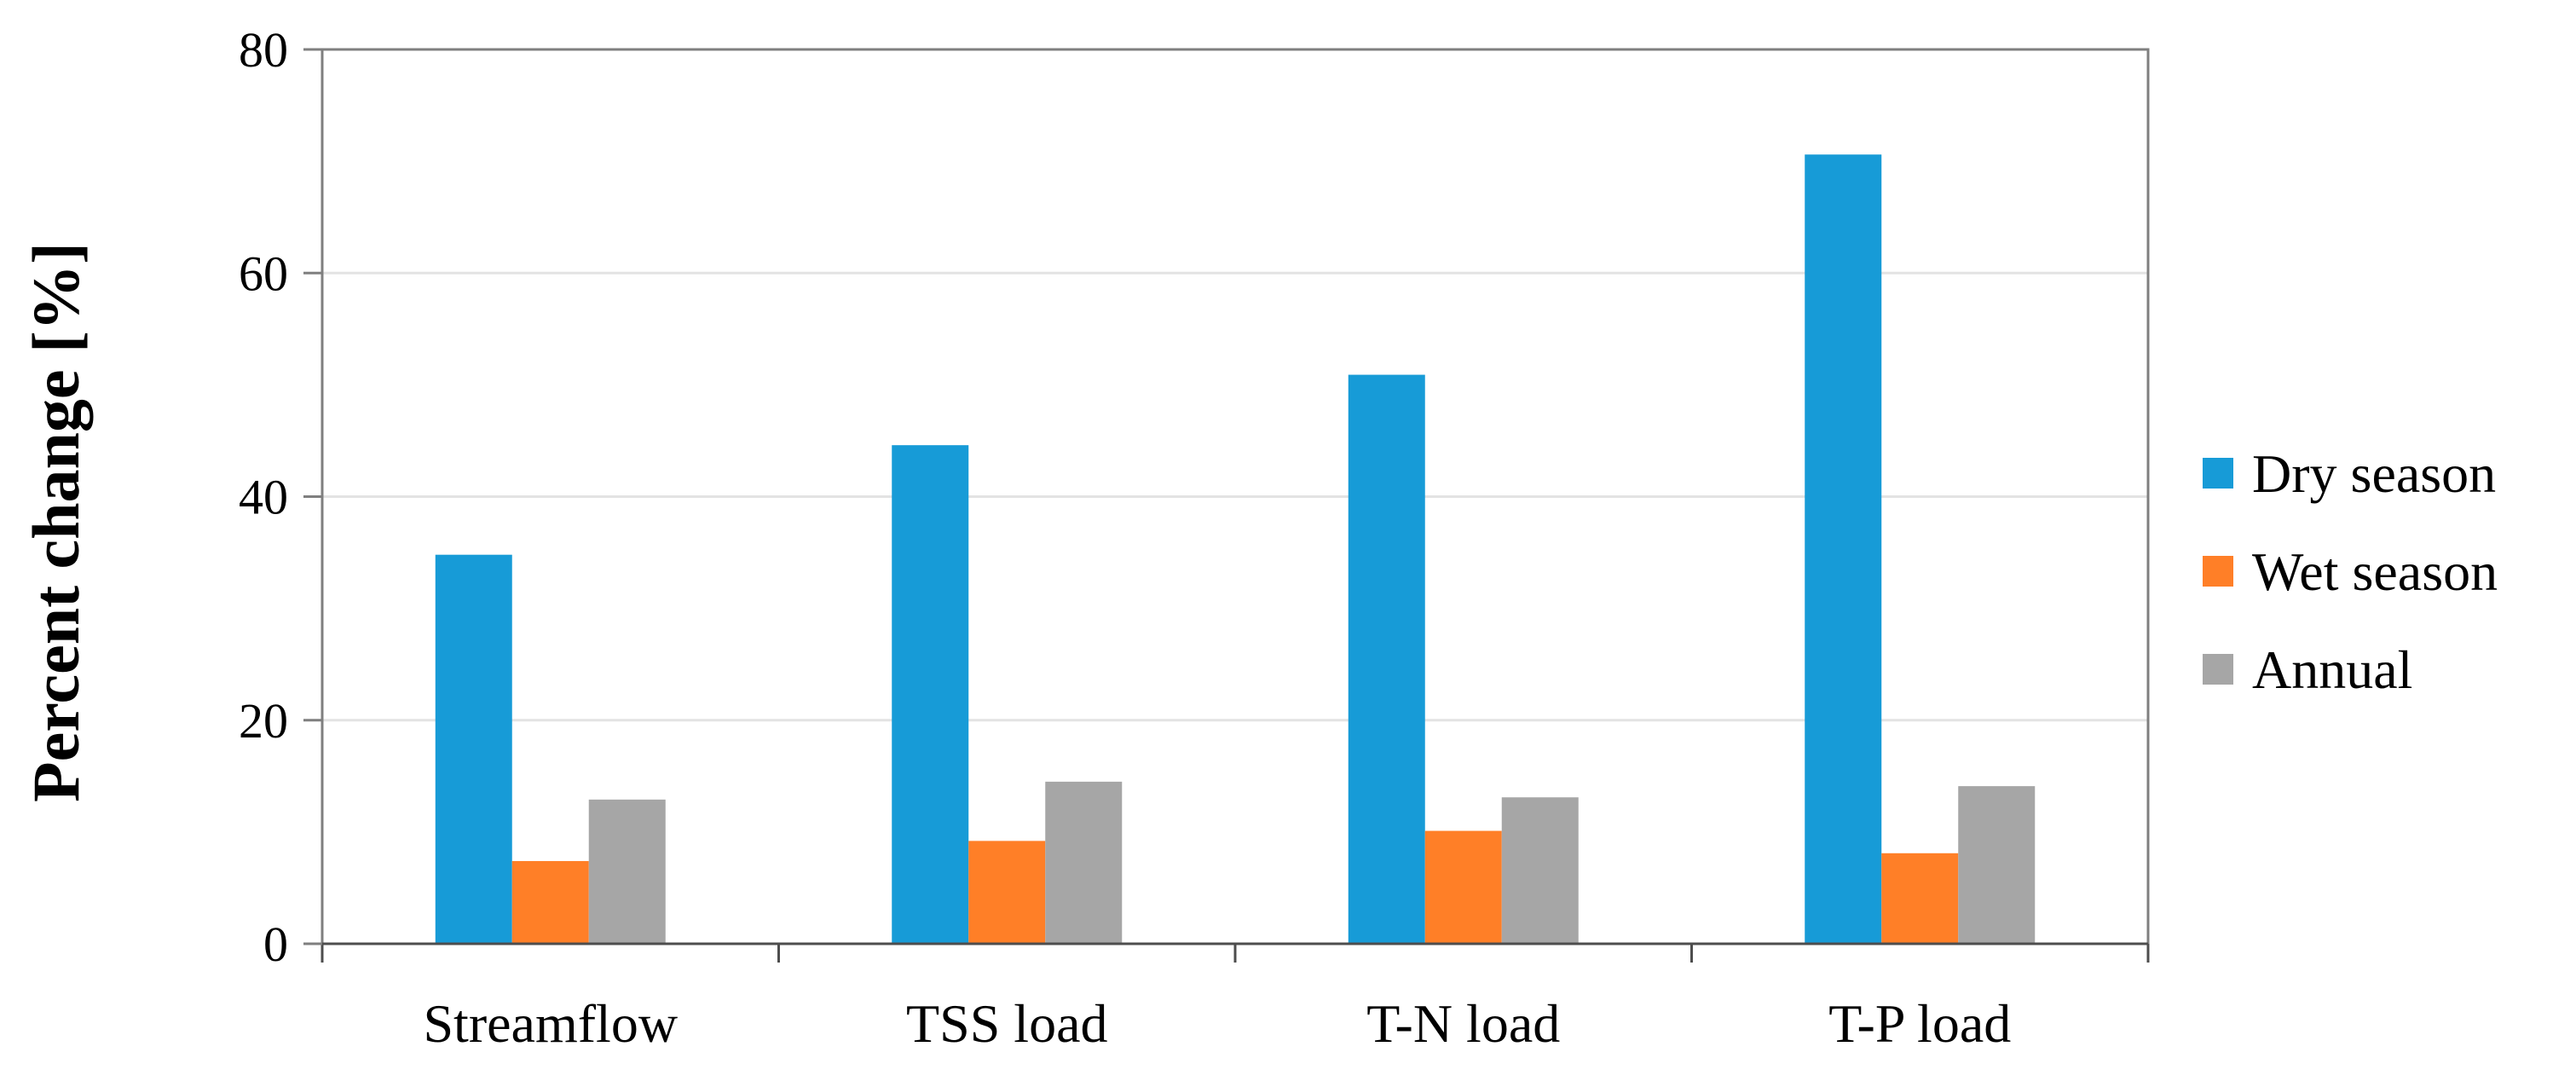 This screenshot has height=1087, width=2576. What do you see at coordinates (2374, 473) in the screenshot?
I see `legend-label: Dry season` at bounding box center [2374, 473].